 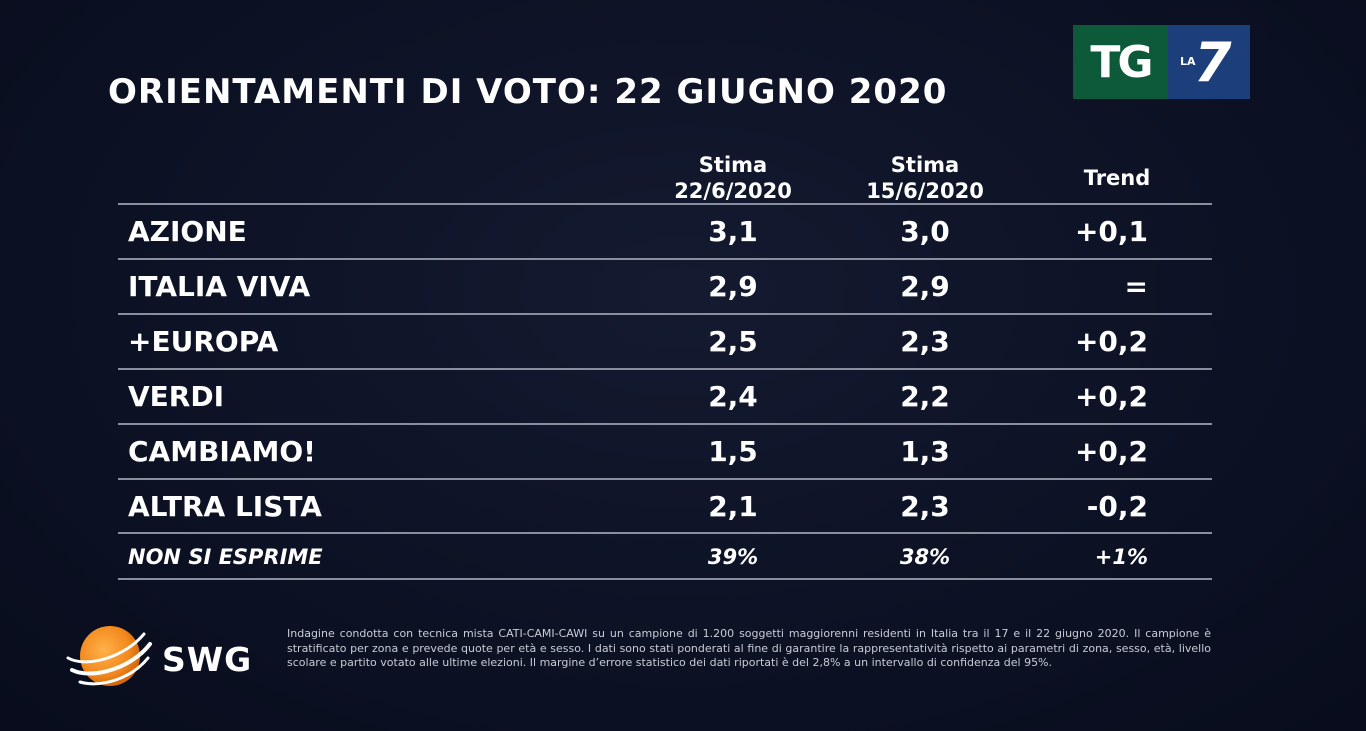 I want to click on tg-logo-text: TG, so click(x=1121, y=62).